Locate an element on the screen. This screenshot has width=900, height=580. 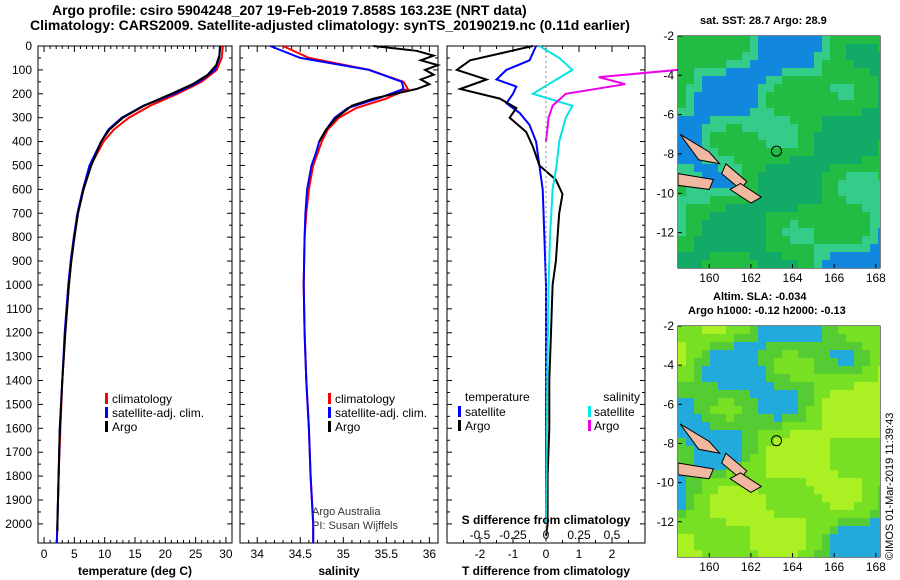
y-tick-label: 1800 is located at coordinates (18, 476).